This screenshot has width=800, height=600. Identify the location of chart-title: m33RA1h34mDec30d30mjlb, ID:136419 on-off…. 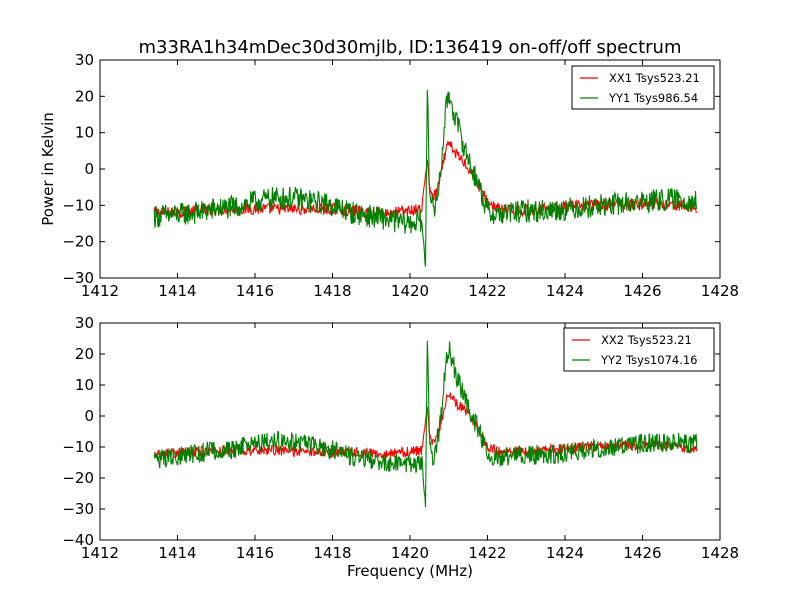
(409, 47).